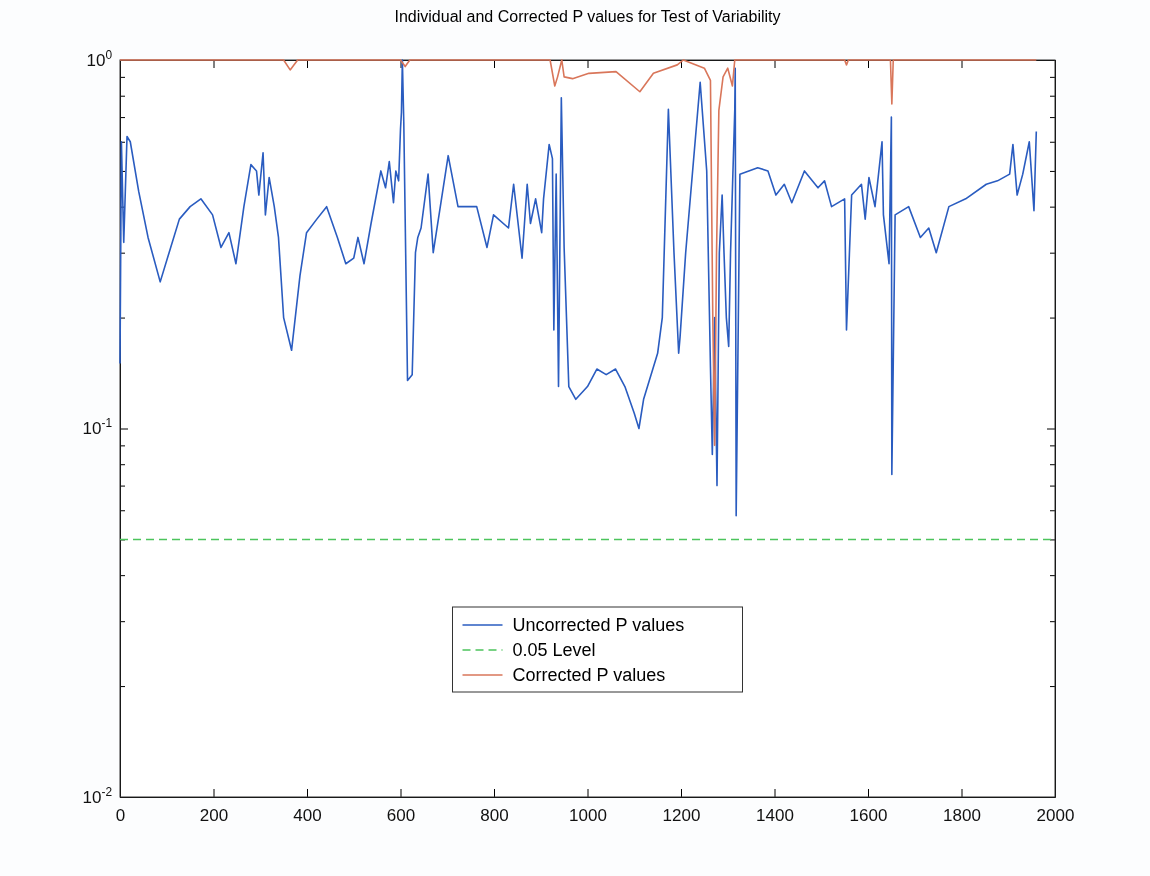 The width and height of the screenshot is (1150, 876). What do you see at coordinates (494, 816) in the screenshot?
I see `x-tick-label: 800` at bounding box center [494, 816].